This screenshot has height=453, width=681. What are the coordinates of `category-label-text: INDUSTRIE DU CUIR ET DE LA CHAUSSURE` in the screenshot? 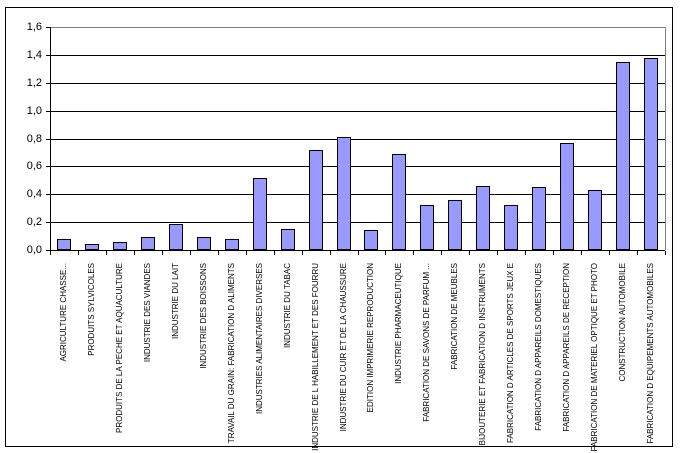 It's located at (343, 347).